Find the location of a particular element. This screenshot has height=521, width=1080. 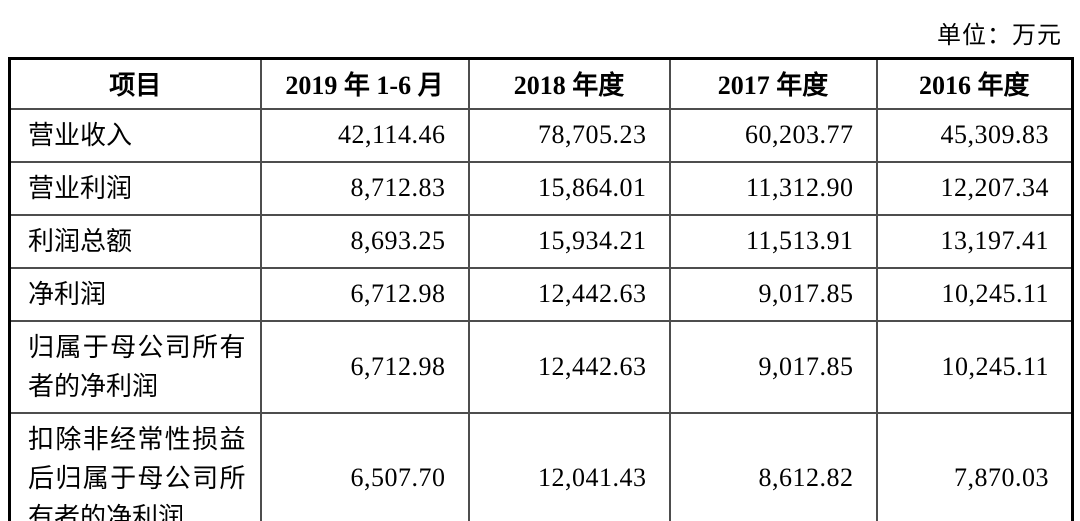

cell-value: 12,041.43 is located at coordinates (569, 466).